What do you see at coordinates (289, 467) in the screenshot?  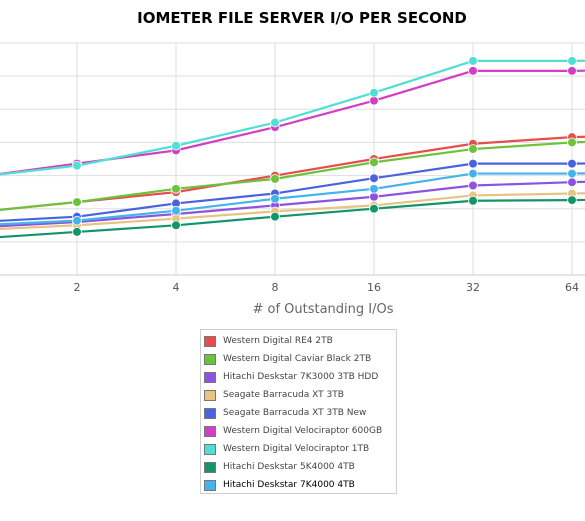 I see `legend-label: Hitachi Deskstar 5K4000 4TB` at bounding box center [289, 467].